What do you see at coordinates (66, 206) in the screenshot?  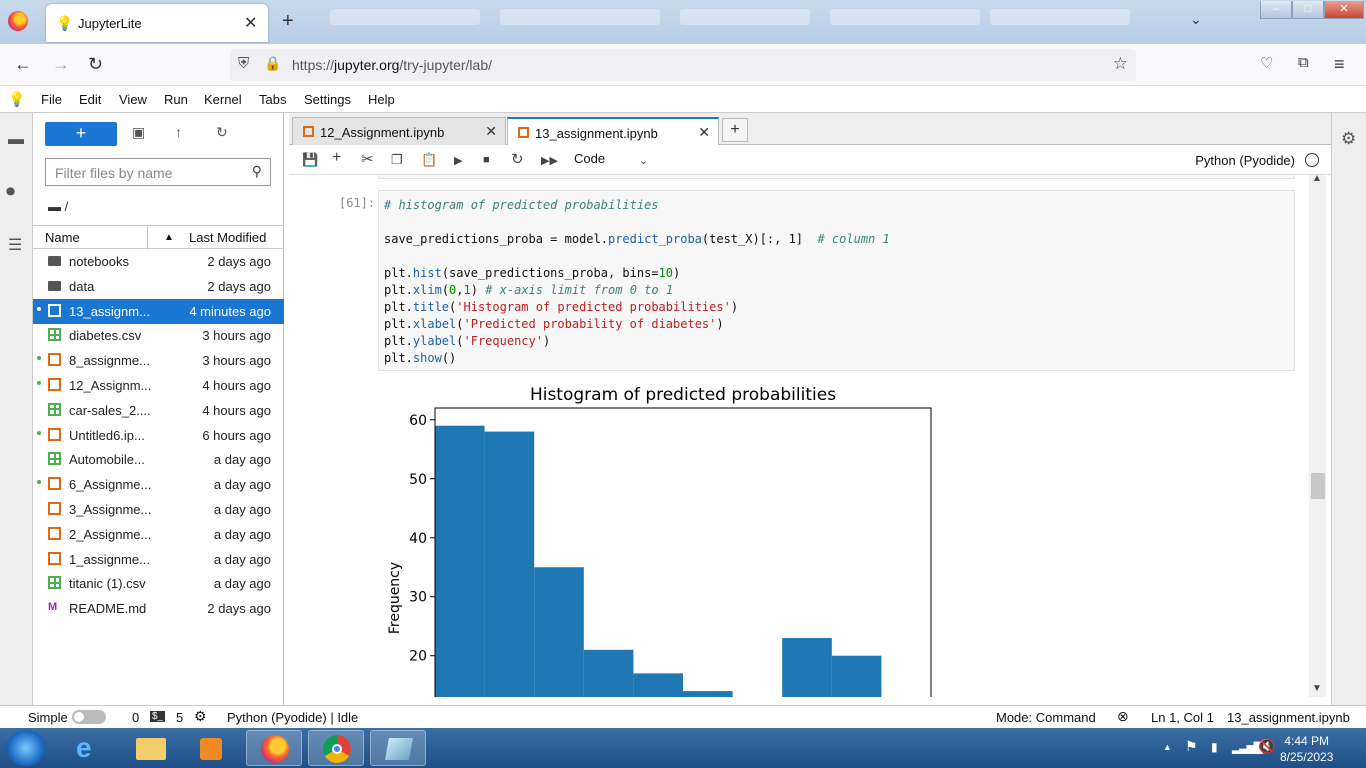 I see `breadcrumb-root: /` at bounding box center [66, 206].